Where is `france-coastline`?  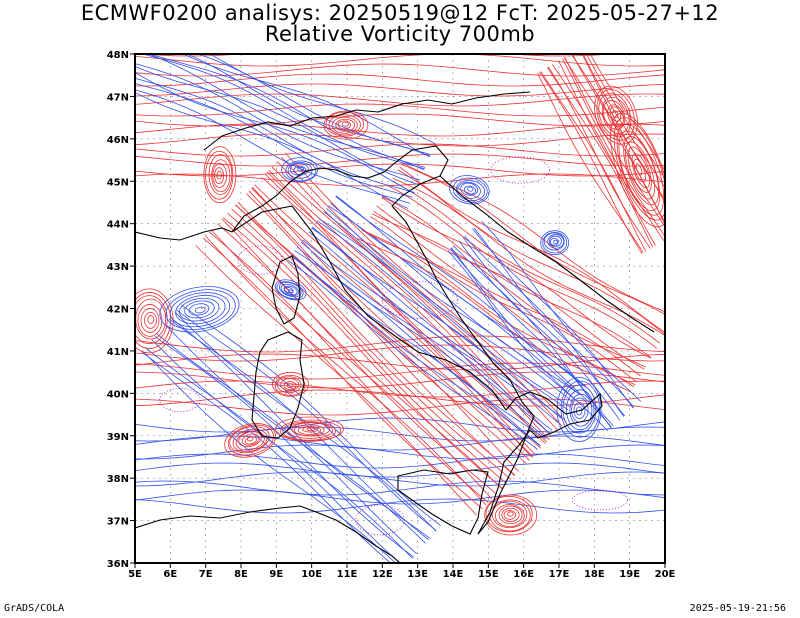 france-coastline is located at coordinates (184, 234).